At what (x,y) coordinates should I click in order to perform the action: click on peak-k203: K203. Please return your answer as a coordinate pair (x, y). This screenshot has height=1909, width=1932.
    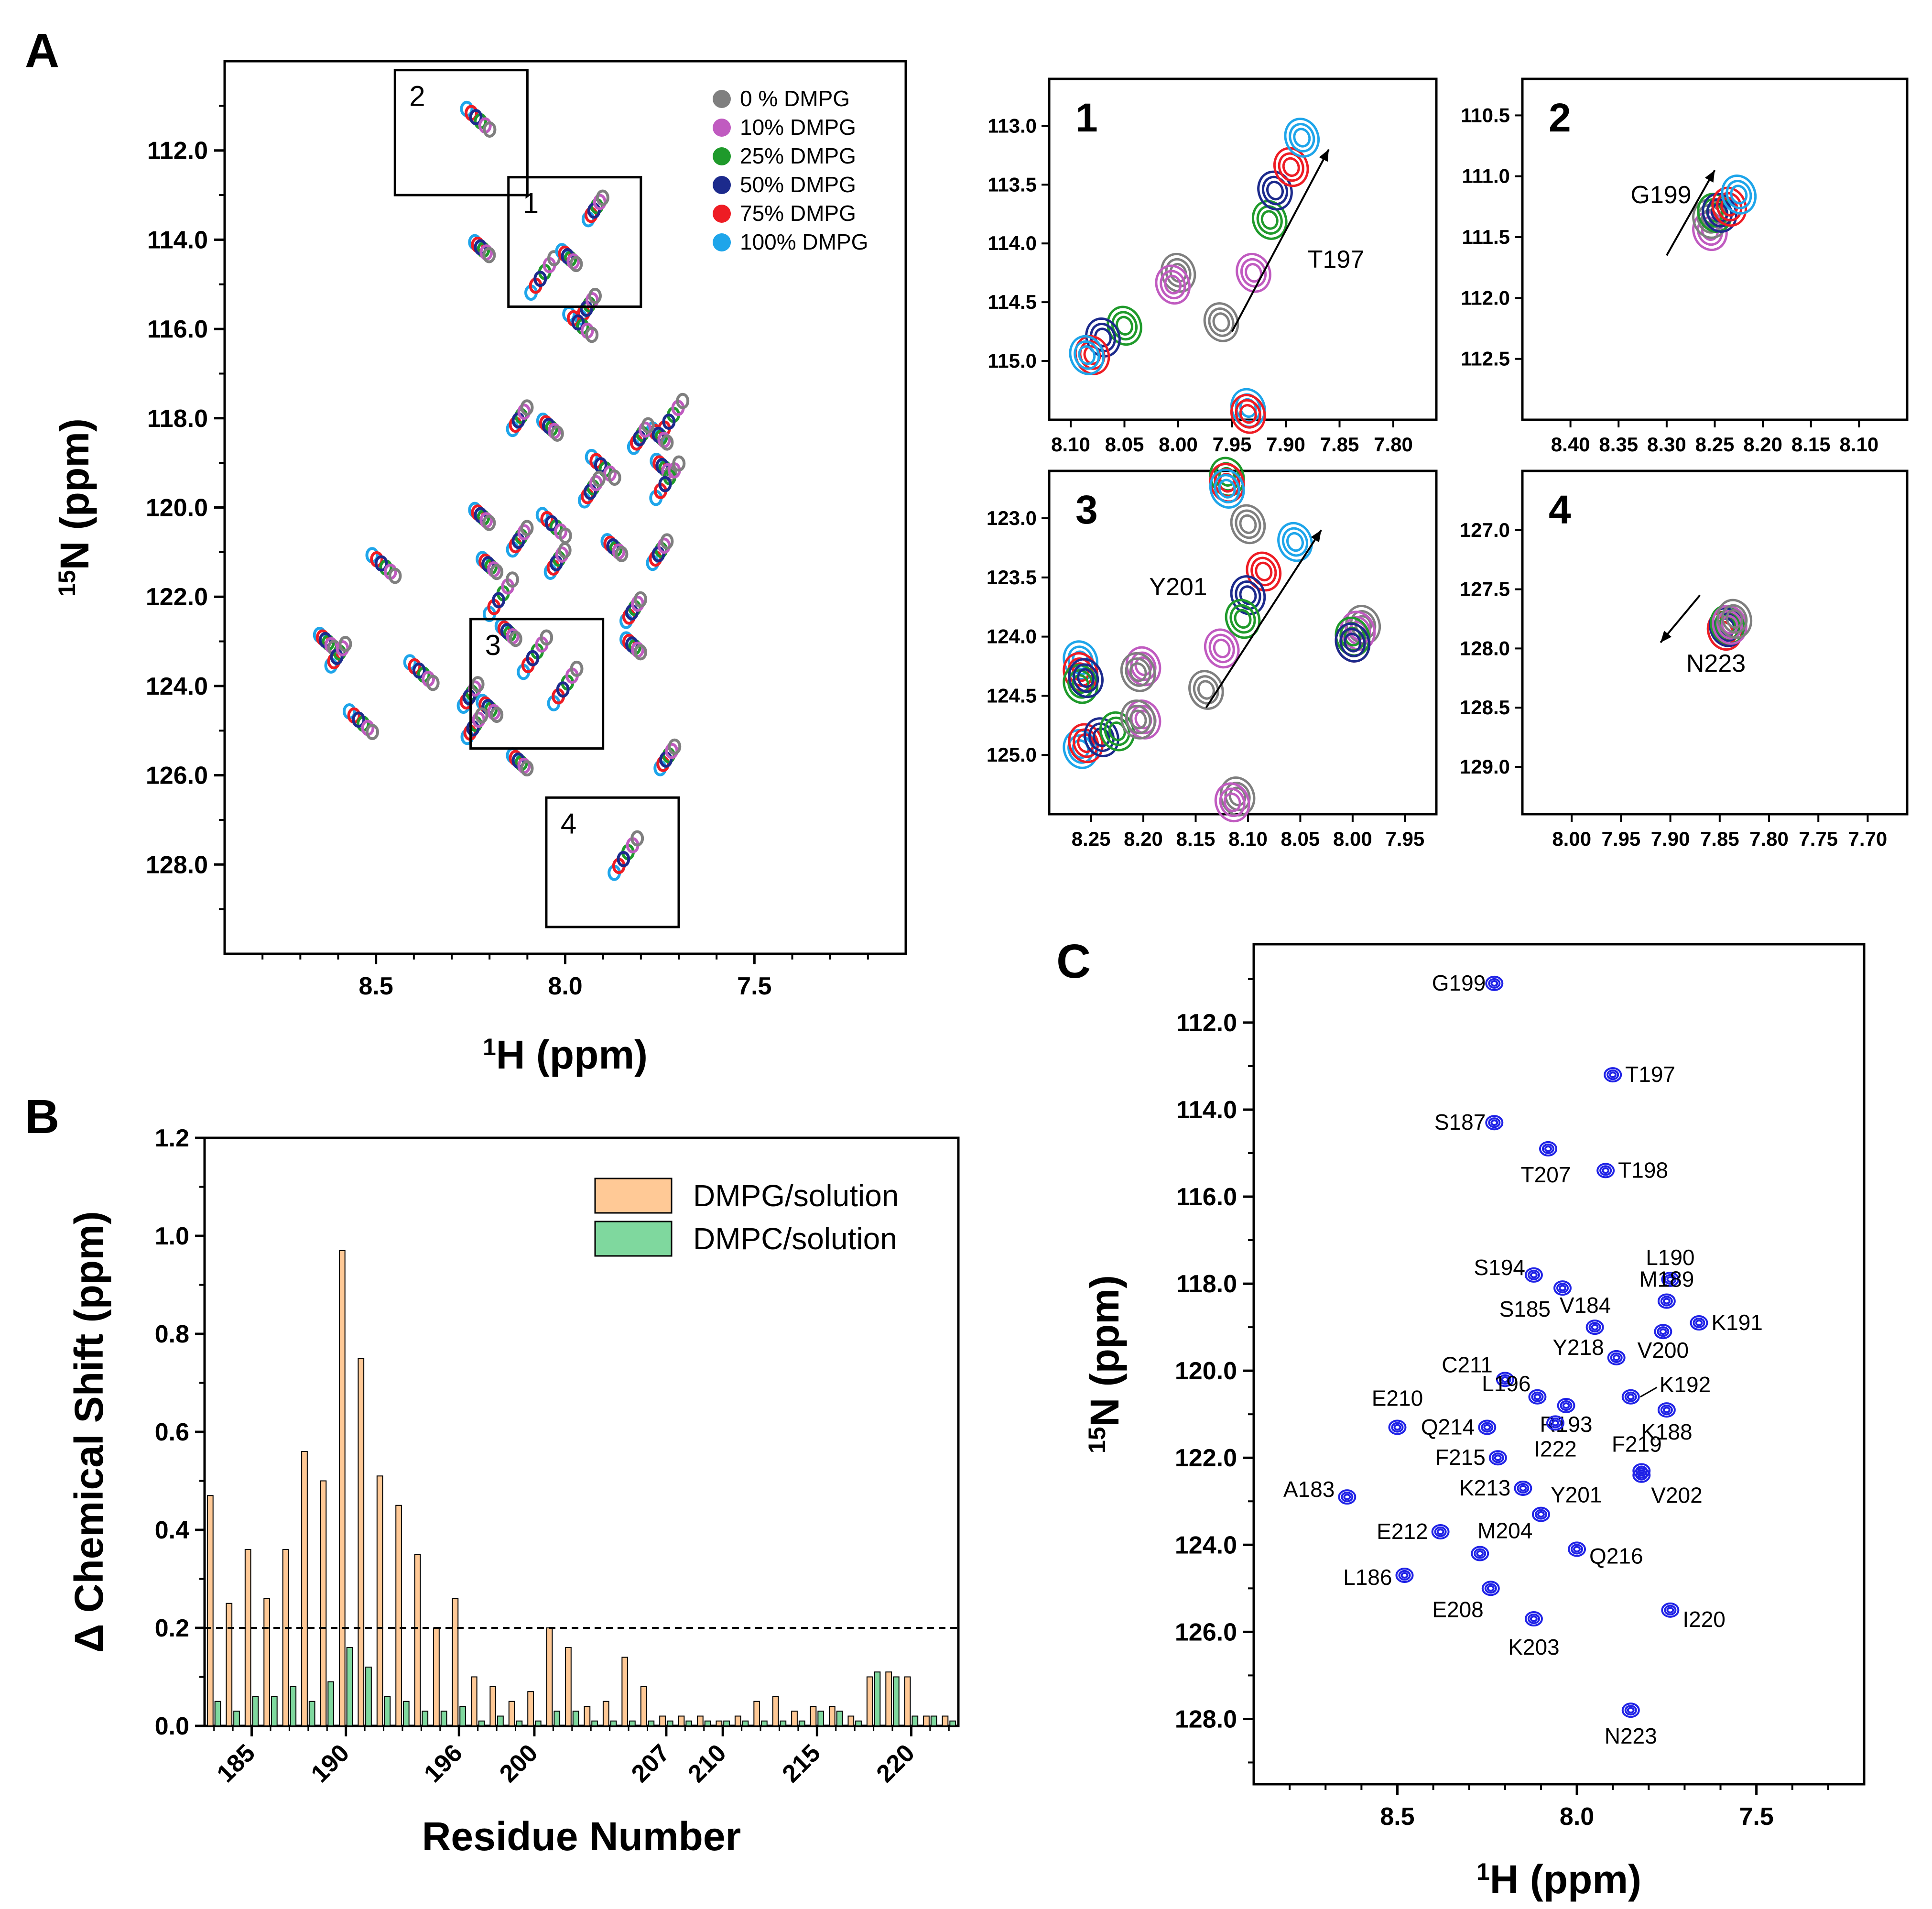
    Looking at the image, I should click on (1534, 1635).